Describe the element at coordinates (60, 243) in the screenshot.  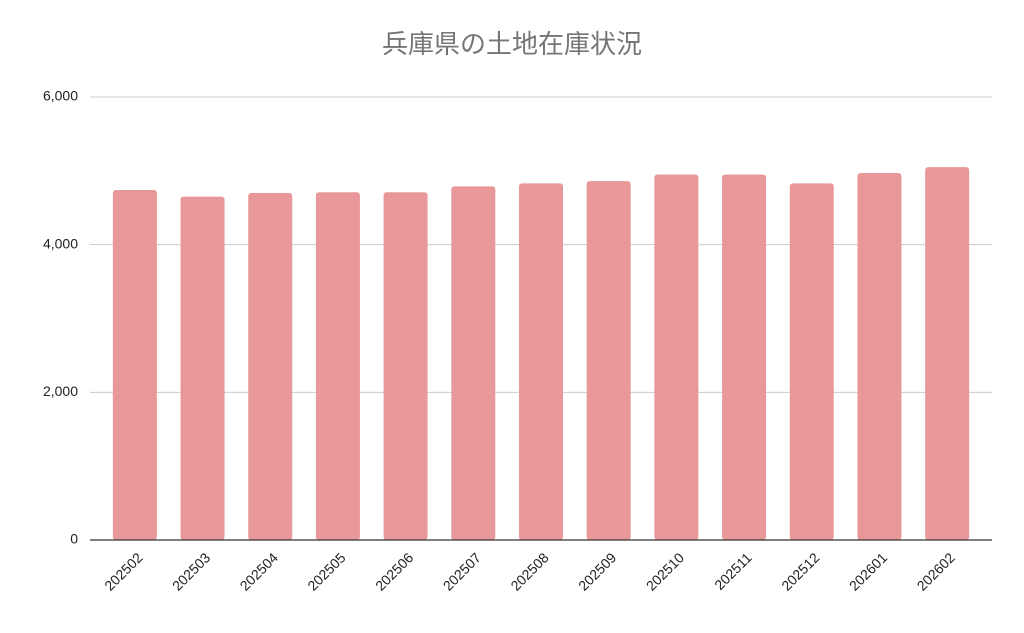
I see `y-tick-label: 4,000` at that location.